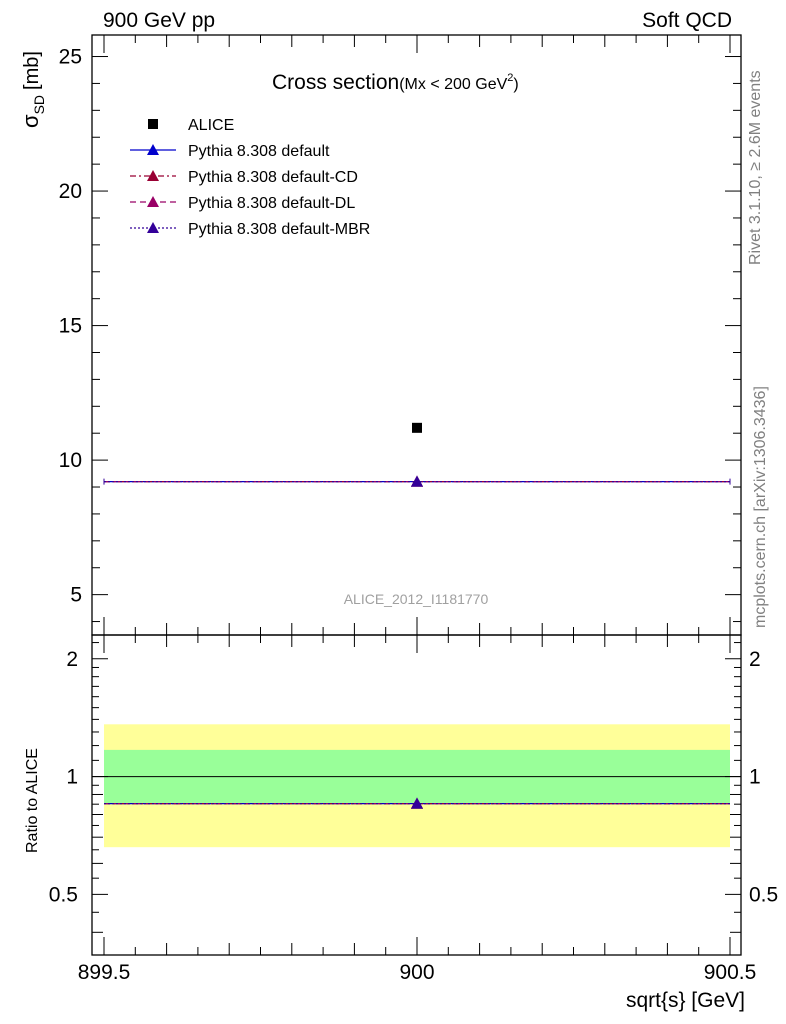  What do you see at coordinates (453, 84) in the screenshot?
I see `chart-title-cond: (Mx < 200 GeV` at bounding box center [453, 84].